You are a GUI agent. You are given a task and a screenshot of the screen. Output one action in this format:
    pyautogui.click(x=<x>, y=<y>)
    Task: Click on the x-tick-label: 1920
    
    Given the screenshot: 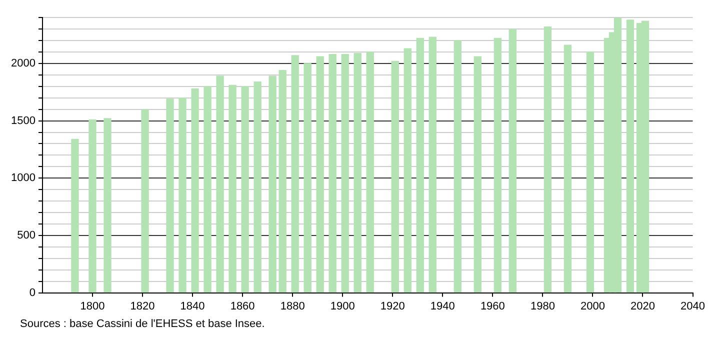 What is the action you would take?
    pyautogui.click(x=392, y=306)
    